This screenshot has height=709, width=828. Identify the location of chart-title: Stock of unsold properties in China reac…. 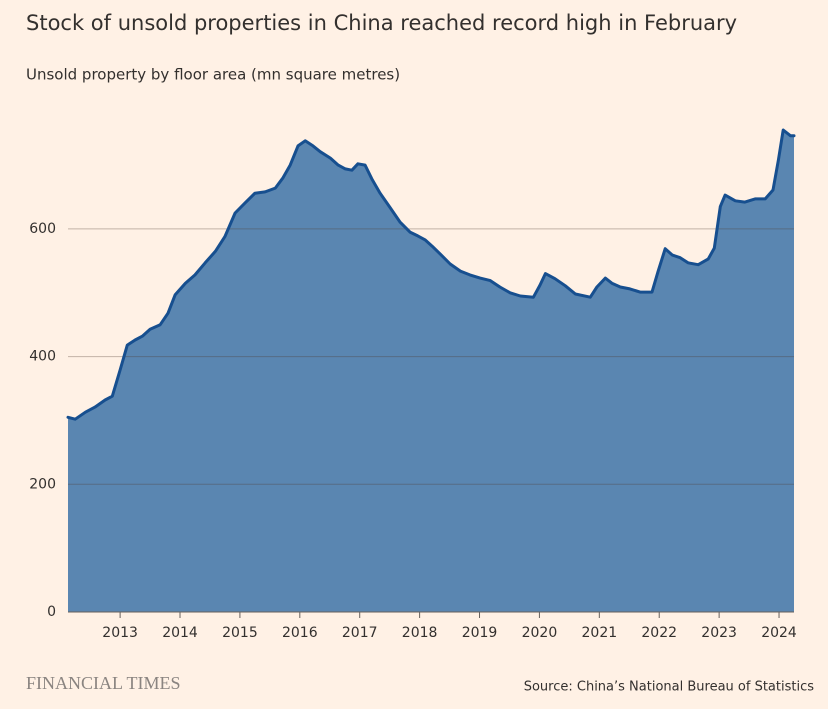
(381, 23).